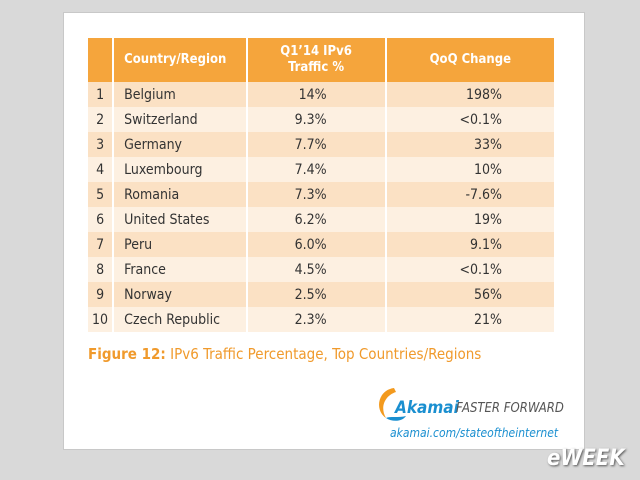 The image size is (640, 480). I want to click on table-cell: Luxembourg, so click(180, 169).